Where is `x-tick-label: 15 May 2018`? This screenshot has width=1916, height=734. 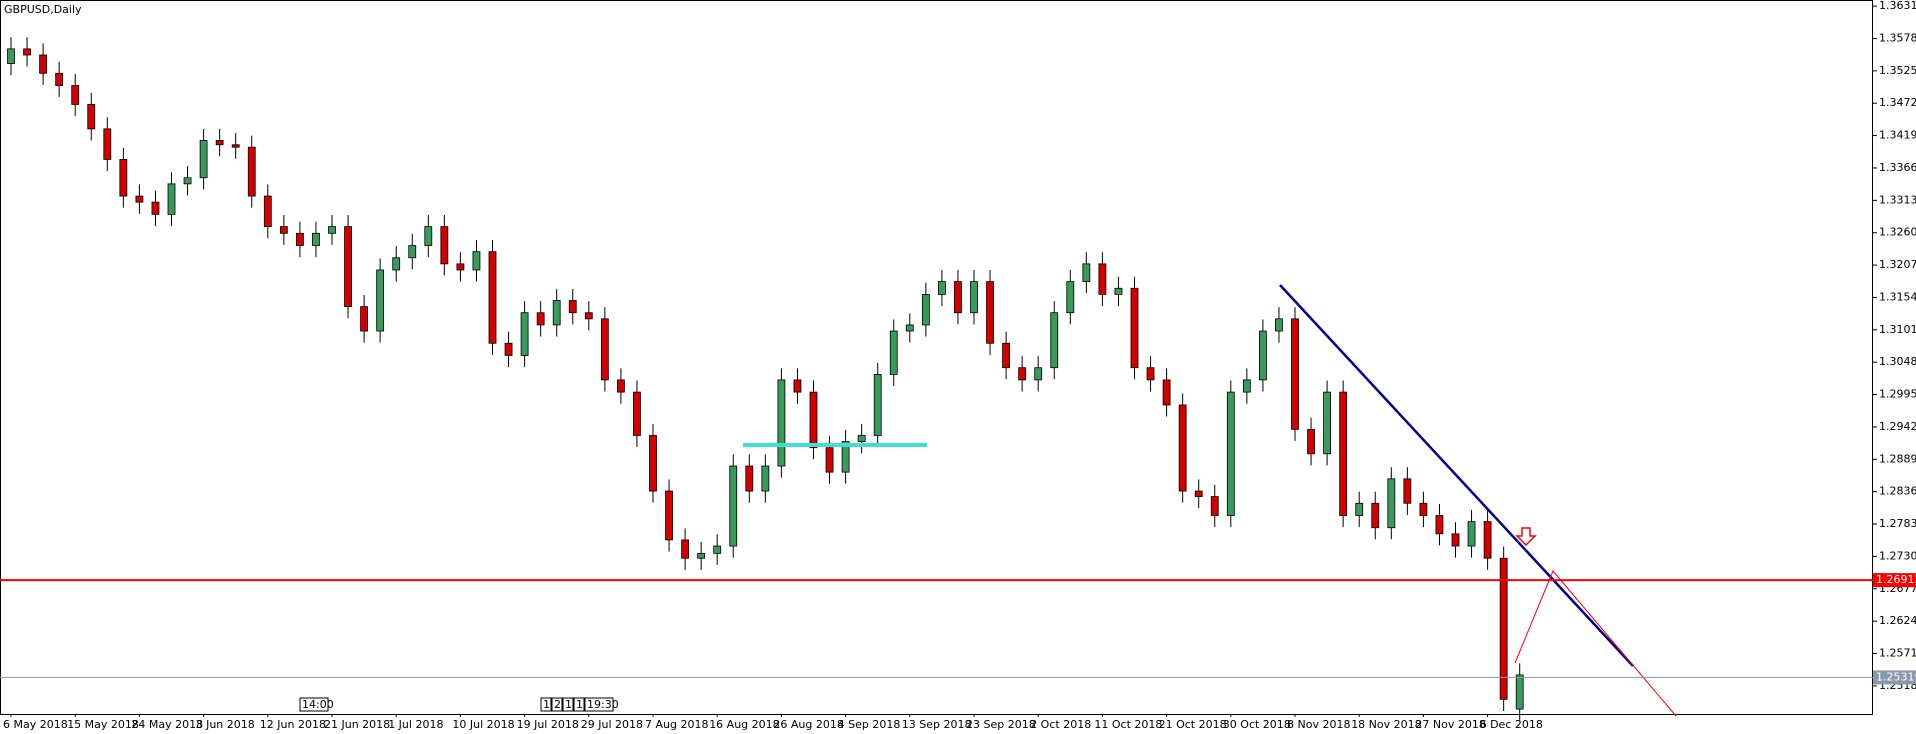
x-tick-label: 15 May 2018 is located at coordinates (103, 724).